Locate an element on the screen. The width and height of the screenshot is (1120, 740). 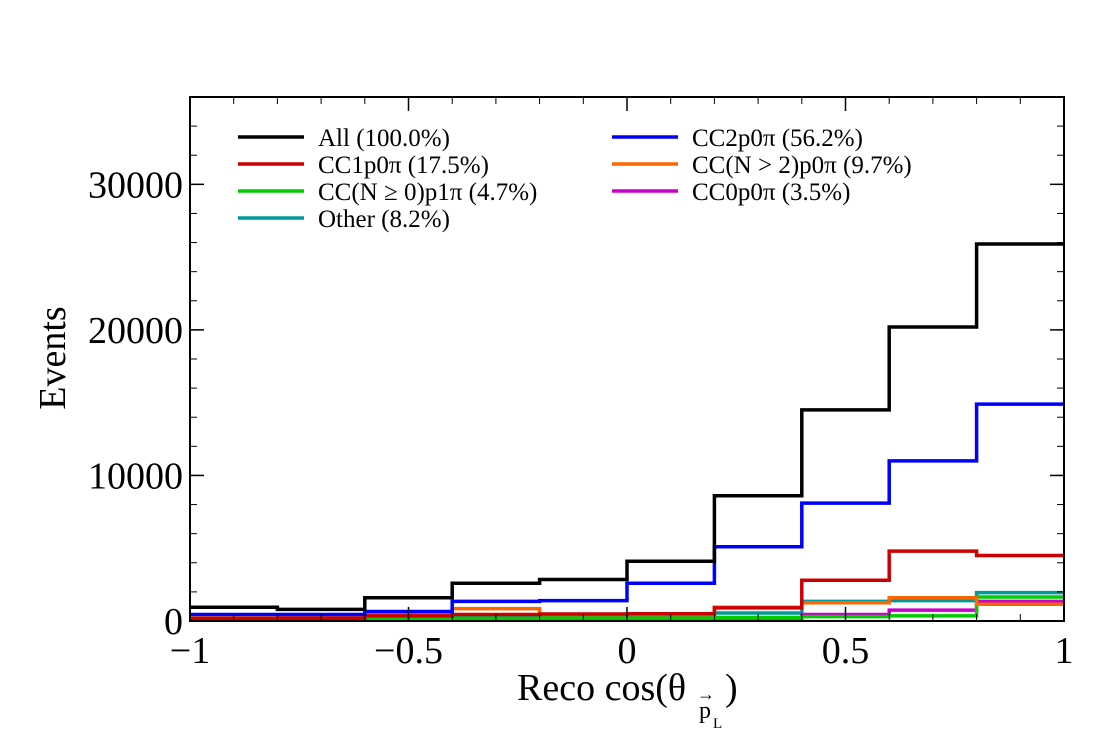
legend-label-1: CC2p0π (56.2%) is located at coordinates (777, 138).